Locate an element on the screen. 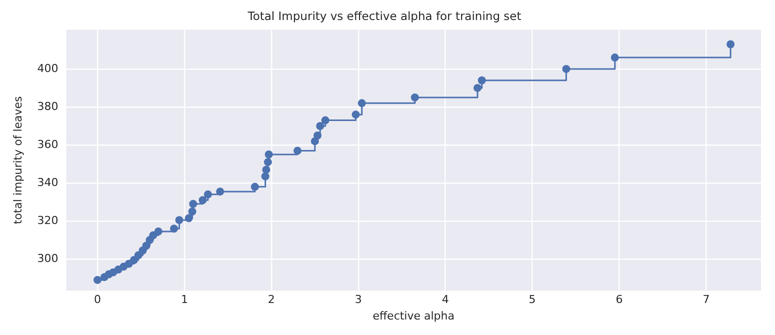  y-tick-label: 340 is located at coordinates (47, 182).